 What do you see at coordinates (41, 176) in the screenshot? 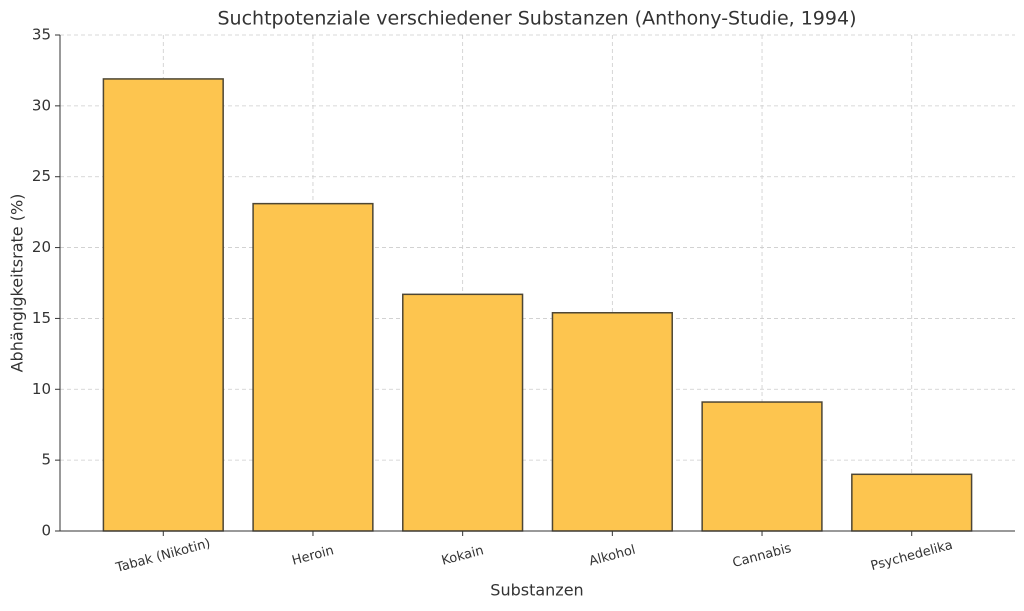
I see `y-tick-label: 25` at bounding box center [41, 176].